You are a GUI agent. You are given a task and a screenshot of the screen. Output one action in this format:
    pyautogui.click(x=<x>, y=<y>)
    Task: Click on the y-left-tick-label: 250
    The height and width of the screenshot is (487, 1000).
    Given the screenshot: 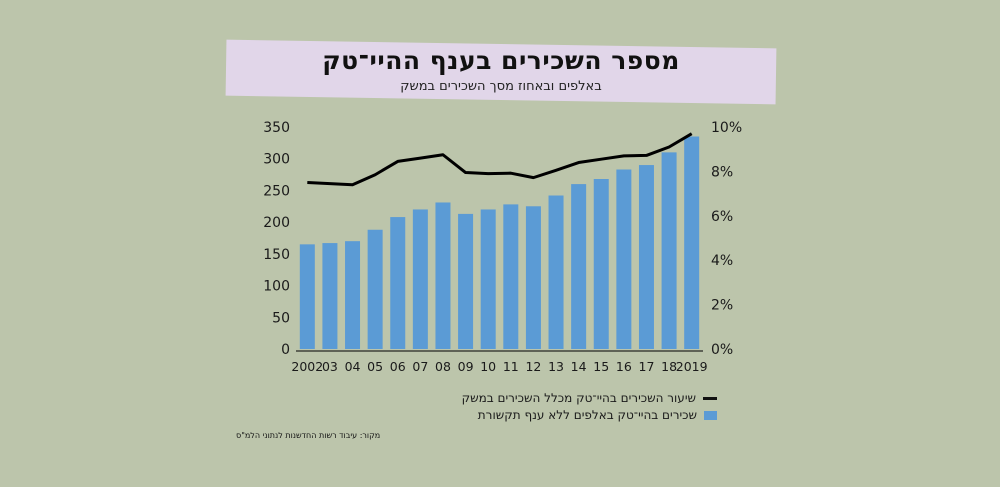 What is the action you would take?
    pyautogui.click(x=276, y=191)
    